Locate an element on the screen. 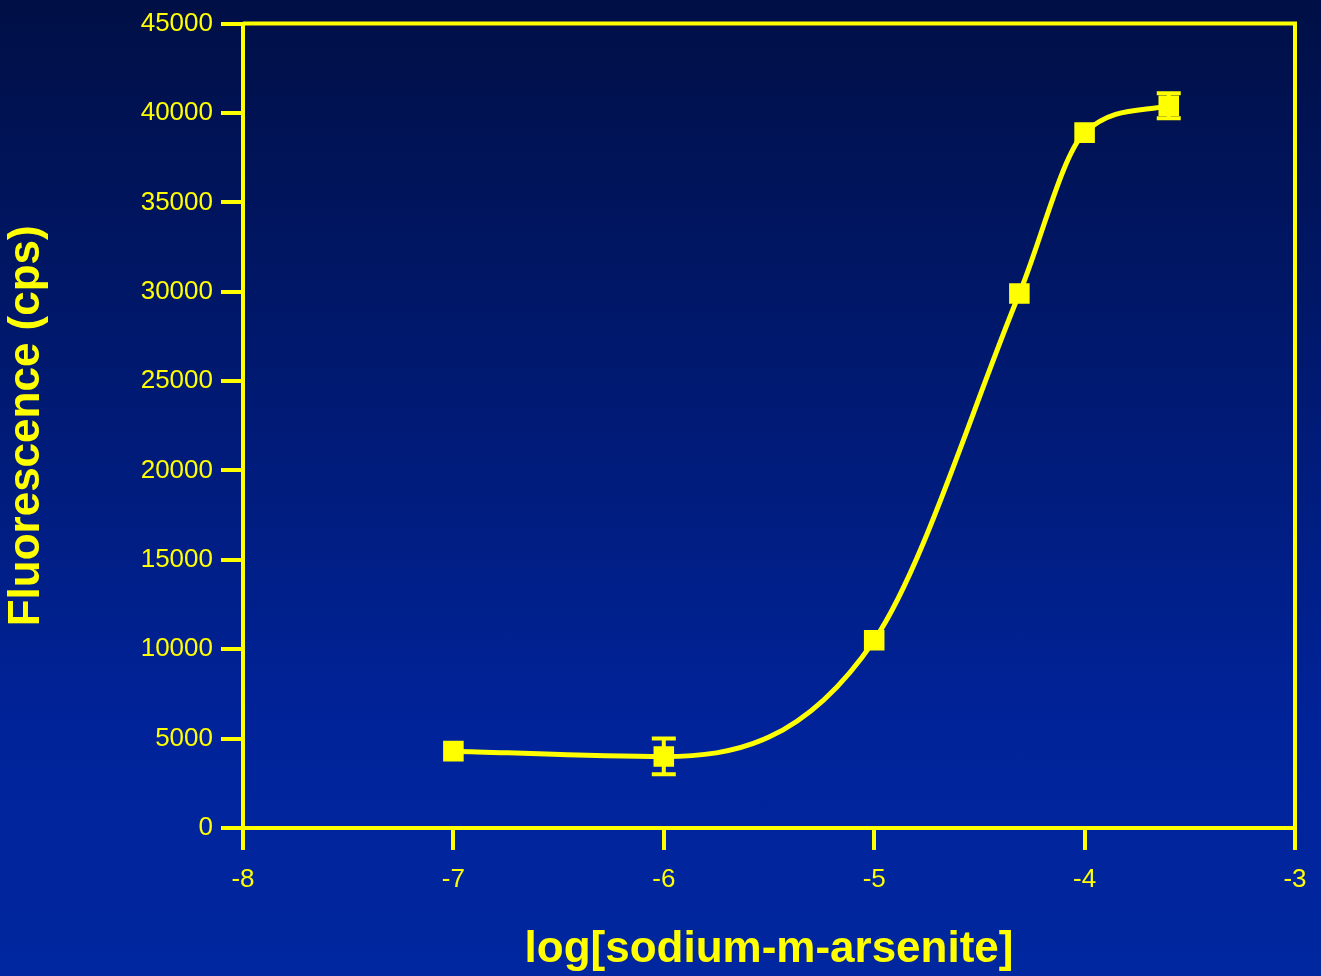 The image size is (1321, 976). y-tick-label: 0 is located at coordinates (205, 826).